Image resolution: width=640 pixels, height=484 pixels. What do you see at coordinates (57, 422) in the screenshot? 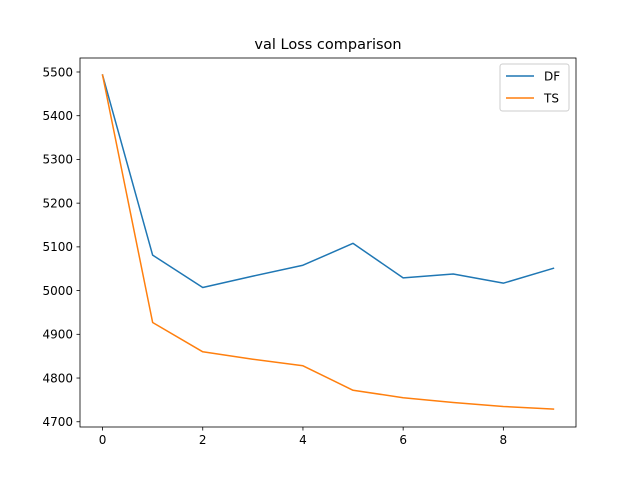
I see `y-tick-label: 4700` at bounding box center [57, 422].